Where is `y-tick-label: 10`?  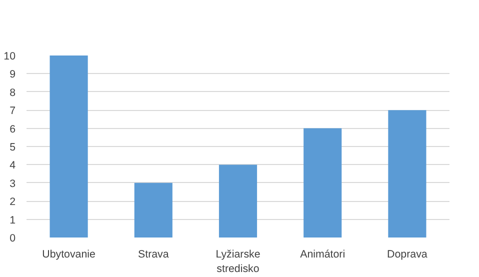 y-tick-label: 10 is located at coordinates (10, 56).